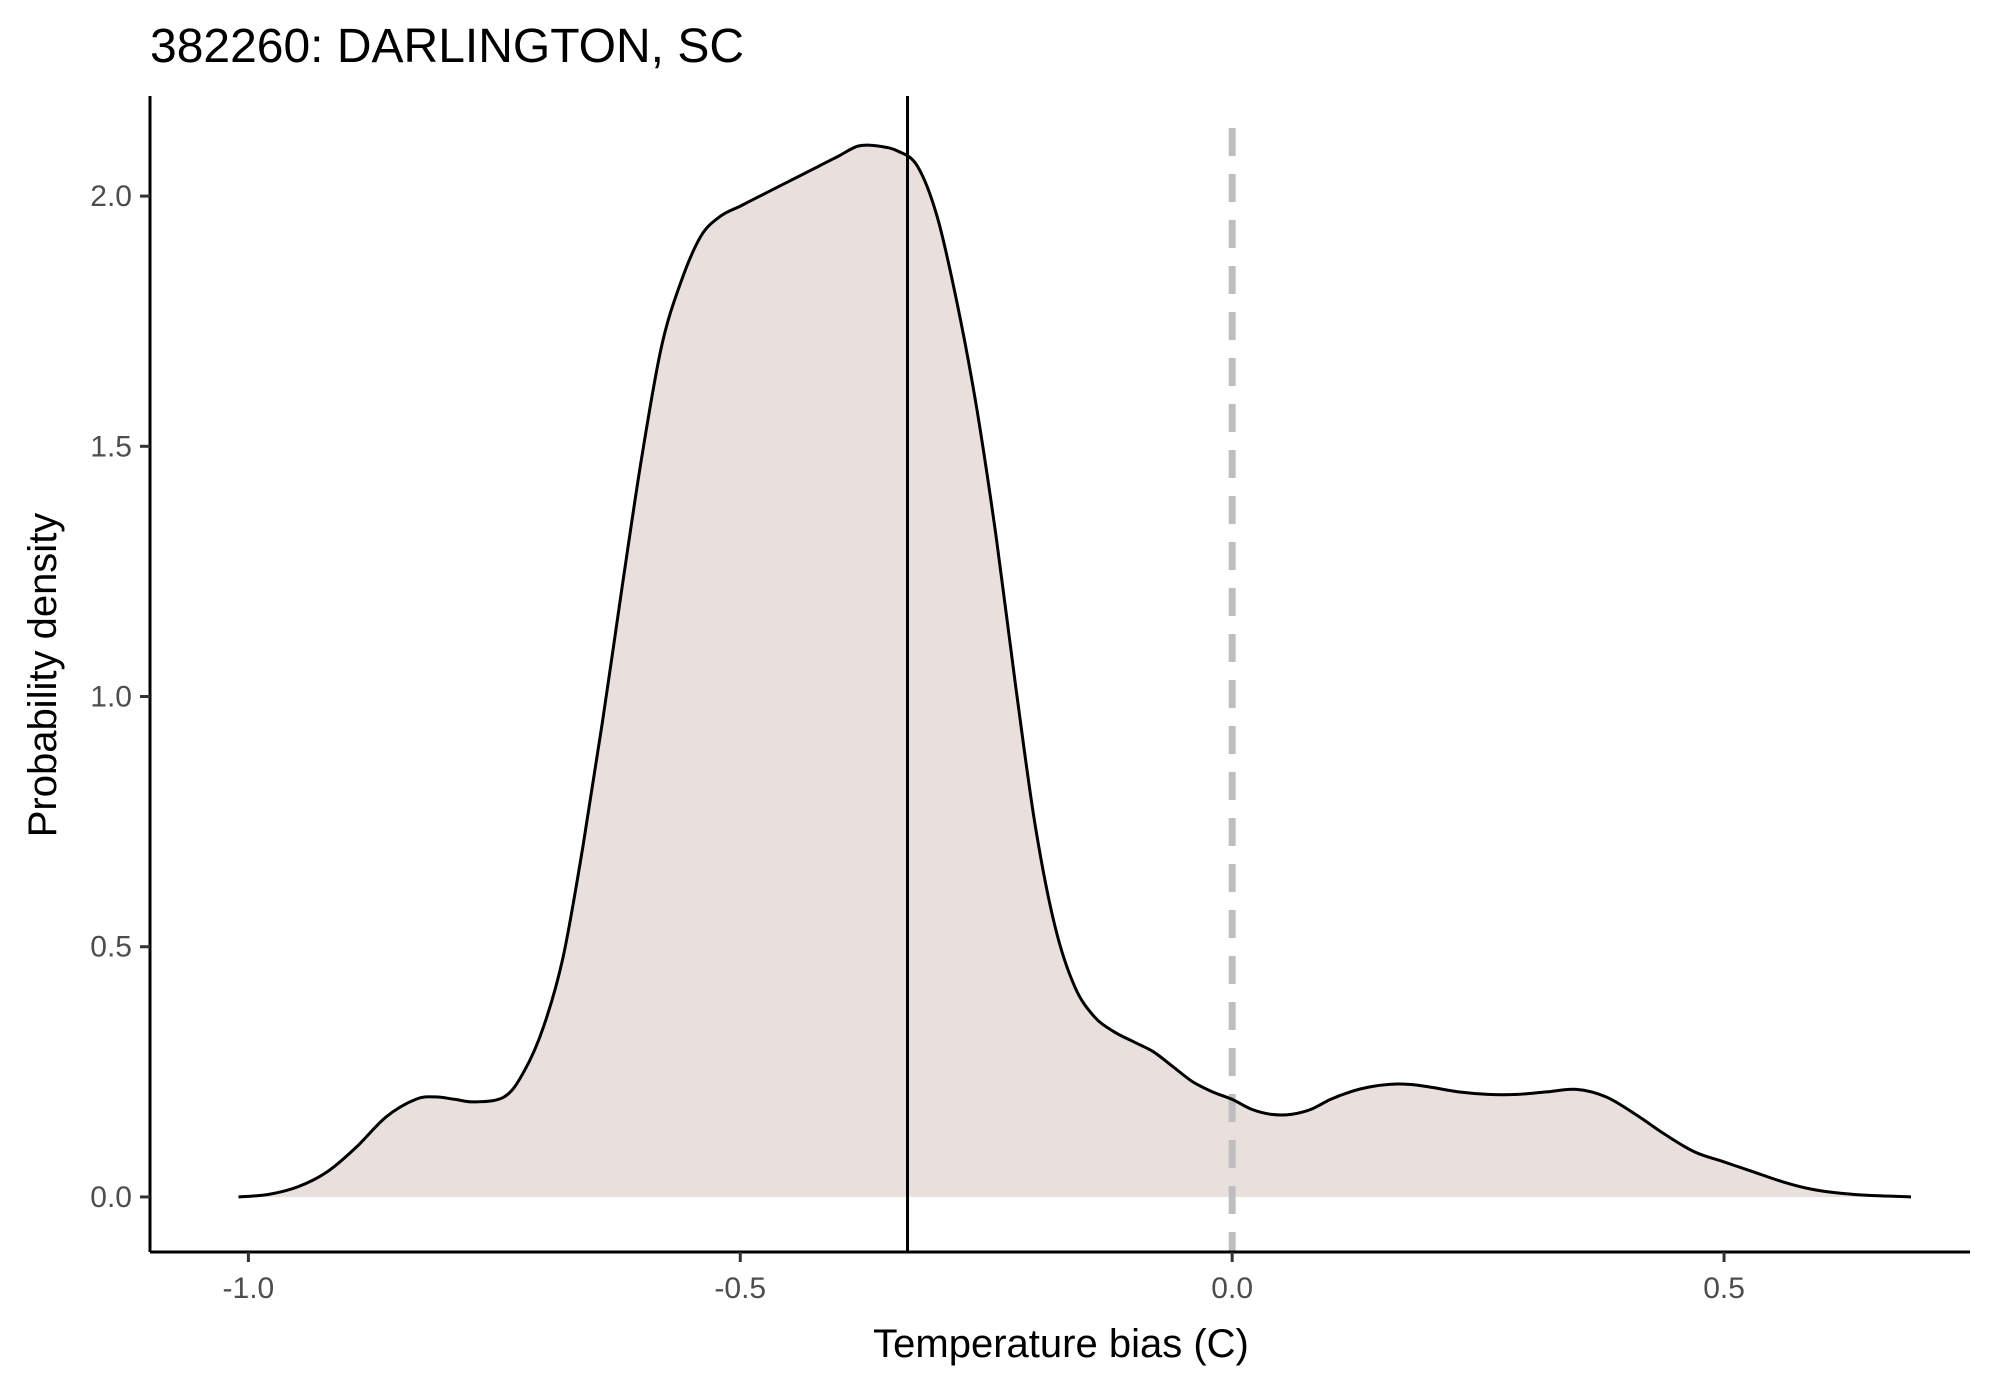 The width and height of the screenshot is (1990, 1389). Describe the element at coordinates (111, 196) in the screenshot. I see `y-tick-label: 2.0` at that location.